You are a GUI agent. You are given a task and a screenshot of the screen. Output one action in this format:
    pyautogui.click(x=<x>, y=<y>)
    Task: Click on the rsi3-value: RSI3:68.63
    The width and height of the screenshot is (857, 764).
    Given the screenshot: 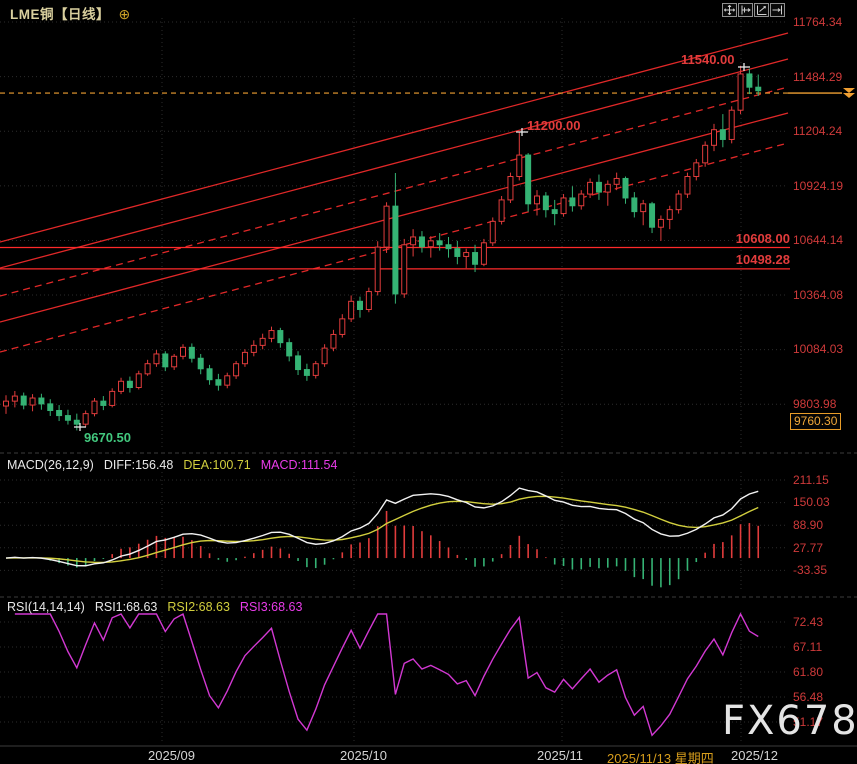 What is the action you would take?
    pyautogui.click(x=271, y=607)
    